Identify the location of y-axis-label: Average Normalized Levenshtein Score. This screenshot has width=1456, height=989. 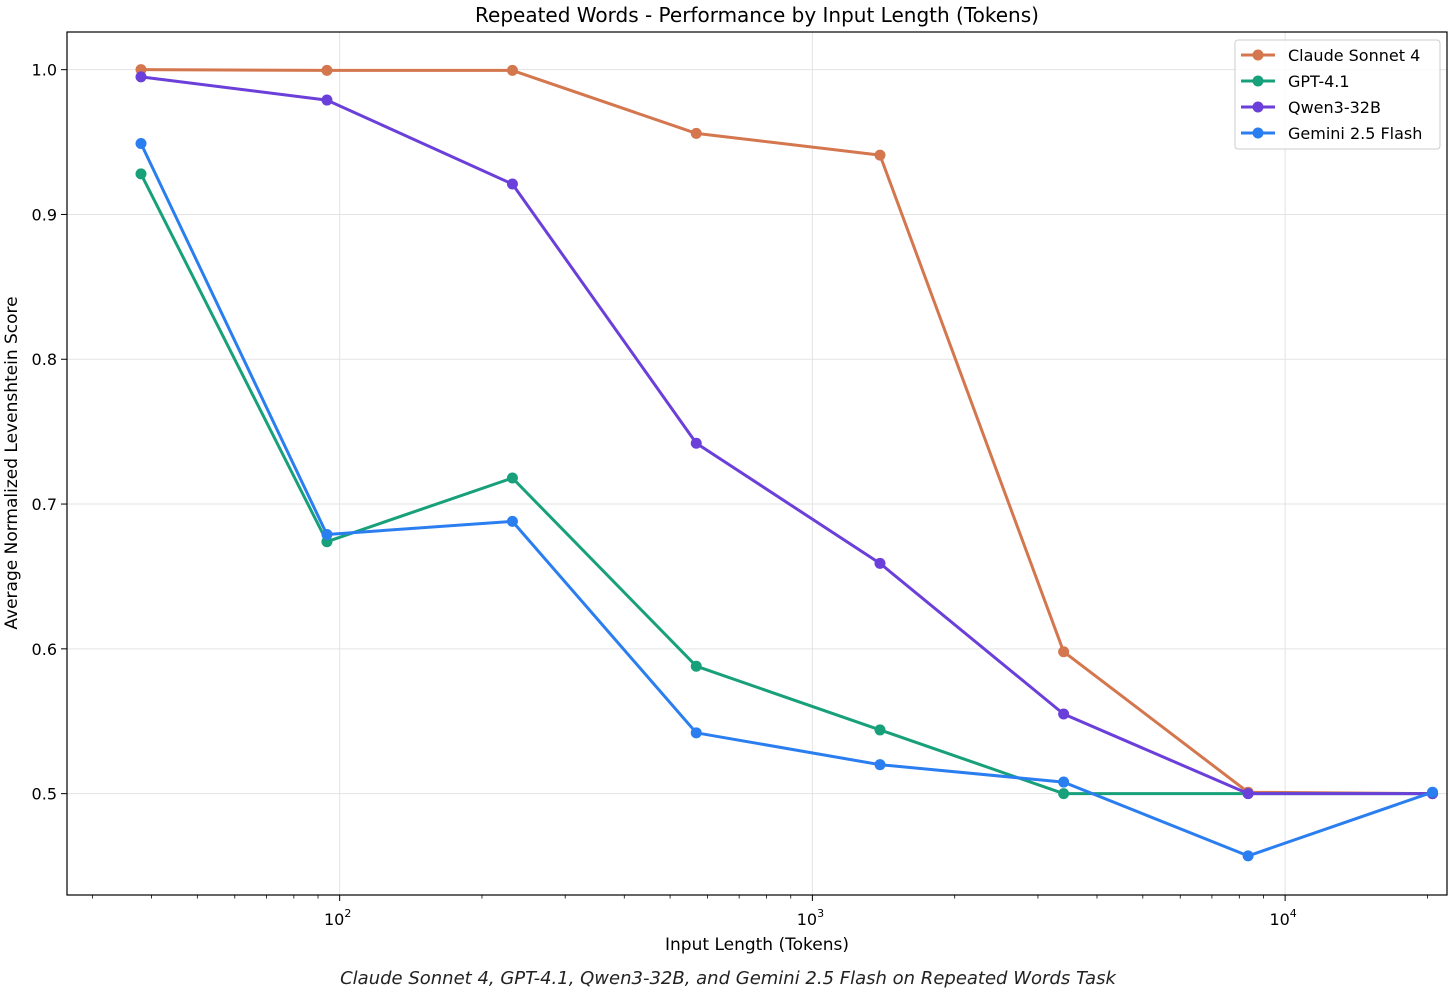
(12, 462).